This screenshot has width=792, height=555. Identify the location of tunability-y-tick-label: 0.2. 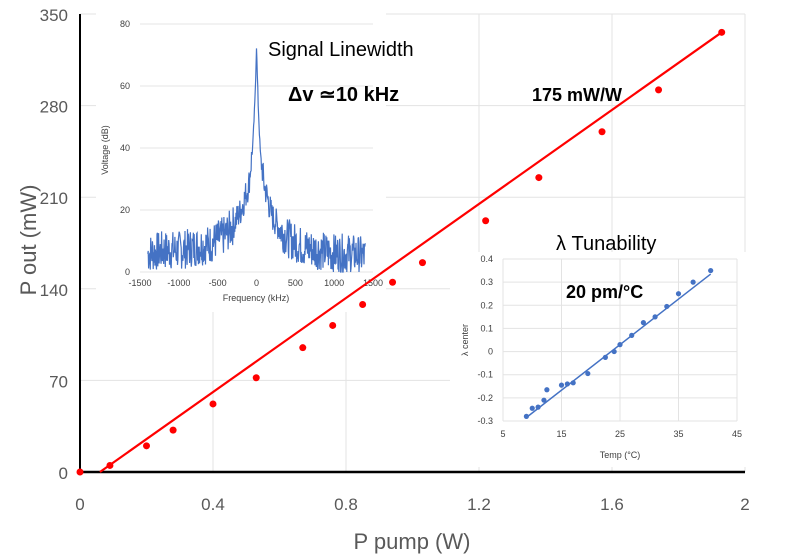
(486, 305).